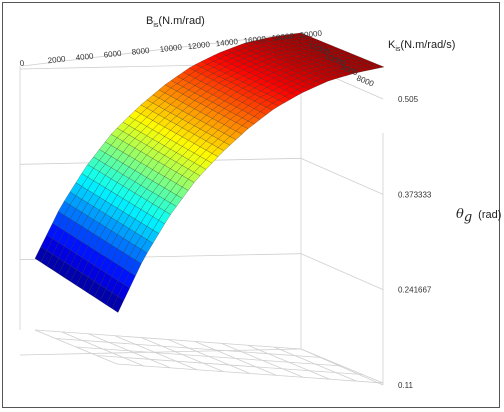  I want to click on x-axis-label: Bis(N.m/rad), so click(175, 22).